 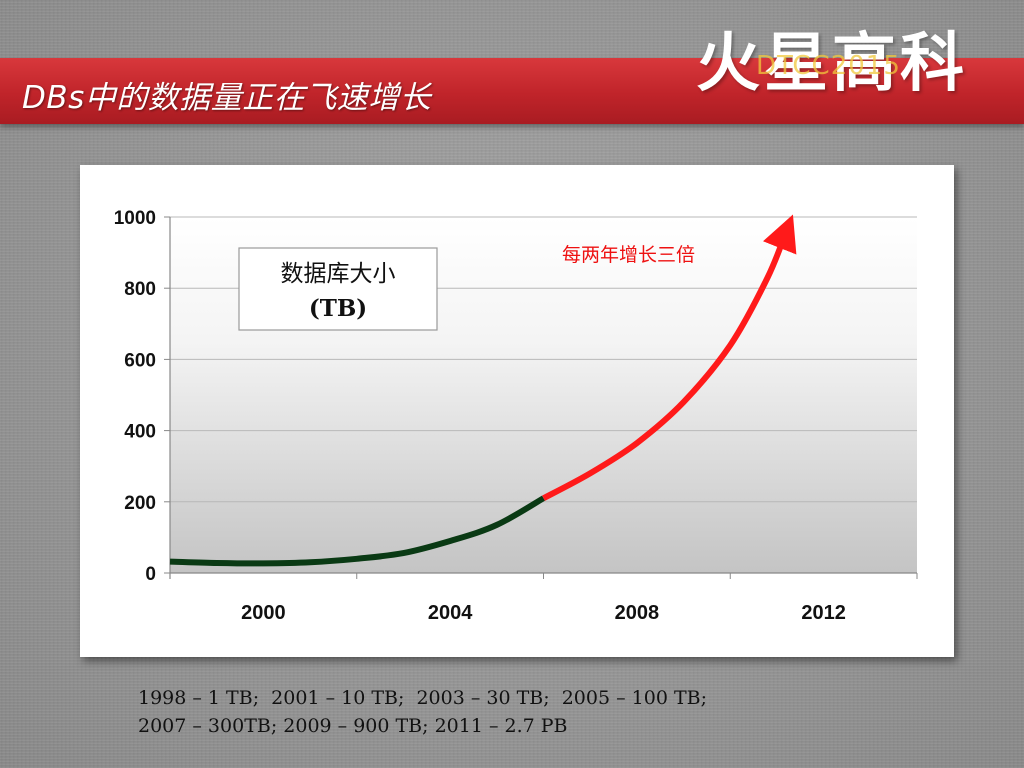 What do you see at coordinates (669, 357) in the screenshot?
I see `series-arrow-projected` at bounding box center [669, 357].